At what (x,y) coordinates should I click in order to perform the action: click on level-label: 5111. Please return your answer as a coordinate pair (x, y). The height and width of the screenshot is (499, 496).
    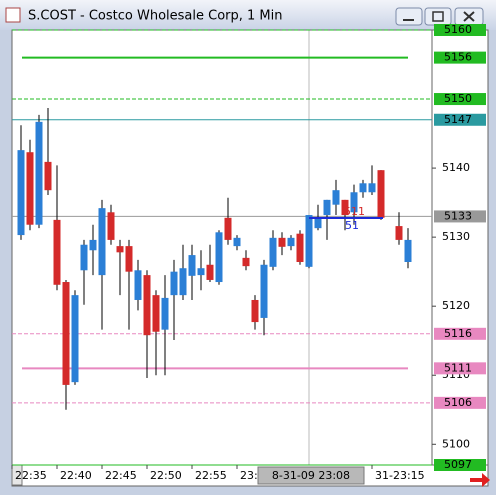
    Looking at the image, I should click on (458, 367).